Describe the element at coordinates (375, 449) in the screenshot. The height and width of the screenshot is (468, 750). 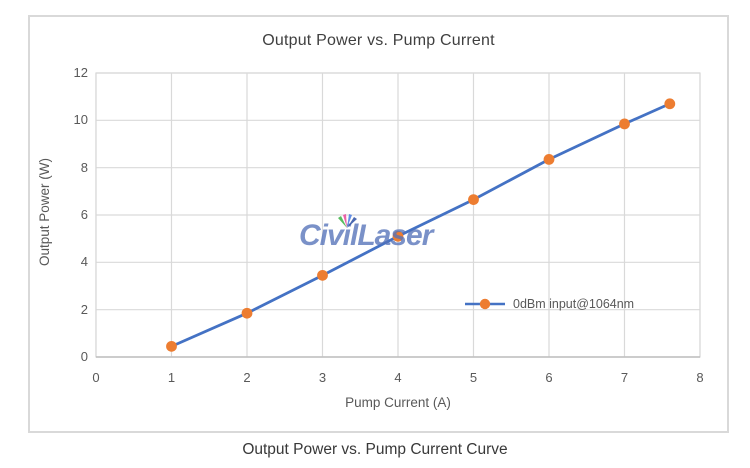
I see `chart-caption: Output Power vs. Pump Current Curve` at that location.